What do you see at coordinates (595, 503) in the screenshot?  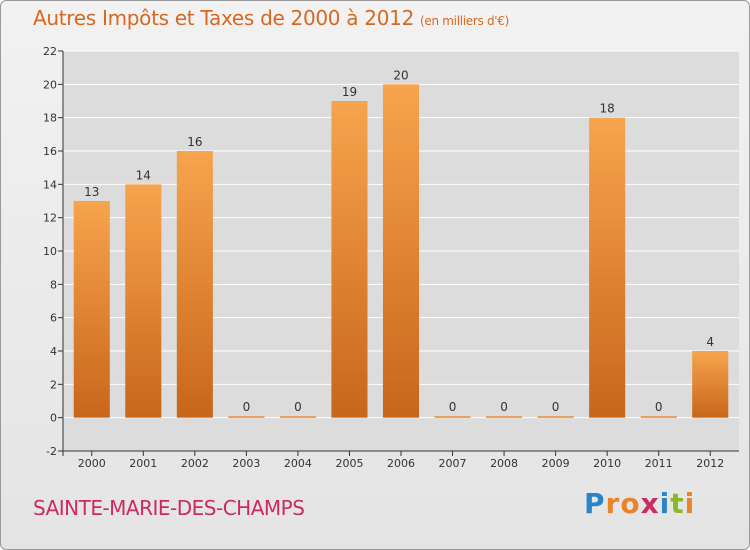 I see `logo-letter: P` at bounding box center [595, 503].